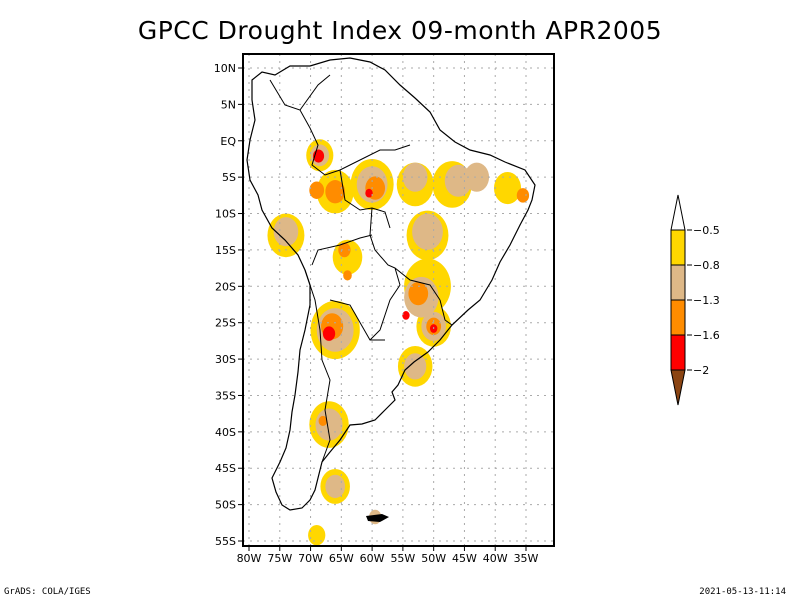 Image resolution: width=800 pixels, height=600 pixels. What do you see at coordinates (526, 558) in the screenshot?
I see `lon-tick-label: 35W` at bounding box center [526, 558].